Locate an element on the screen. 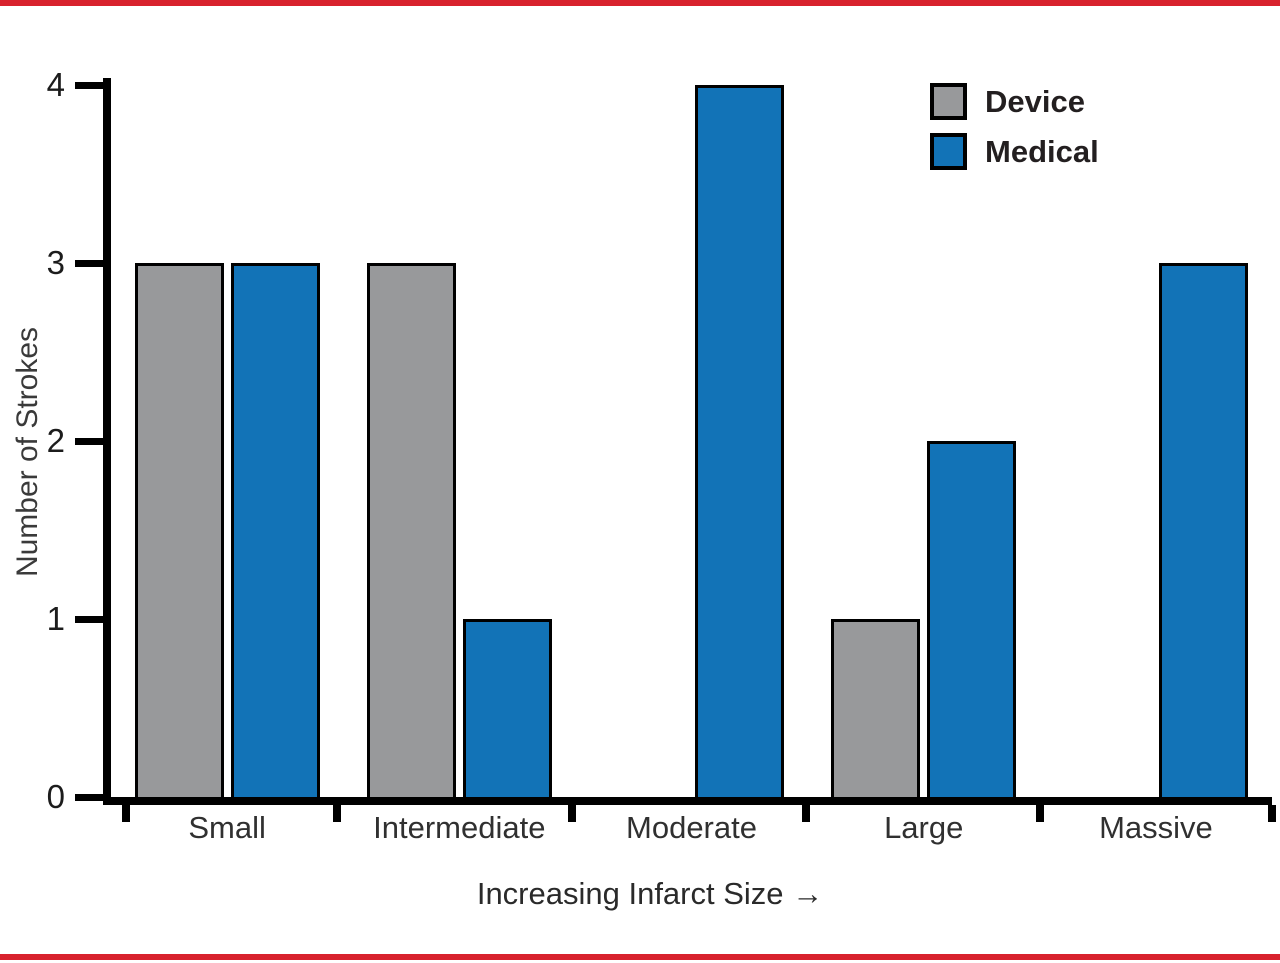 The height and width of the screenshot is (963, 1280). y-tick-label: 2 is located at coordinates (55, 440).